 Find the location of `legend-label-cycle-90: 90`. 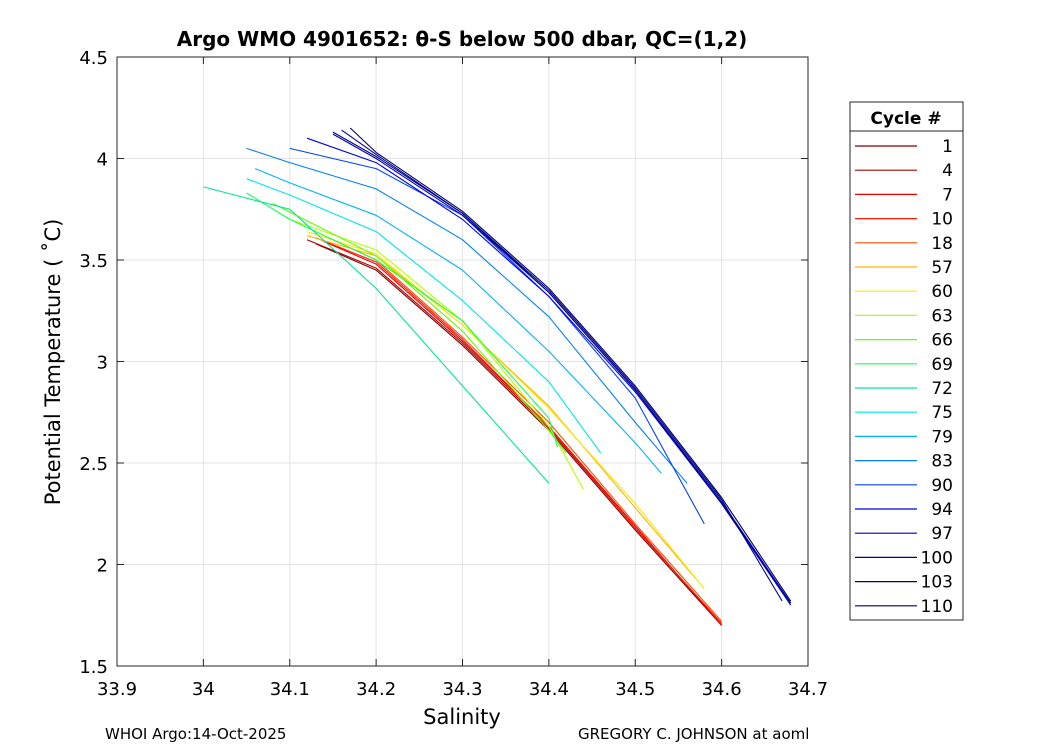

legend-label-cycle-90: 90 is located at coordinates (942, 486).